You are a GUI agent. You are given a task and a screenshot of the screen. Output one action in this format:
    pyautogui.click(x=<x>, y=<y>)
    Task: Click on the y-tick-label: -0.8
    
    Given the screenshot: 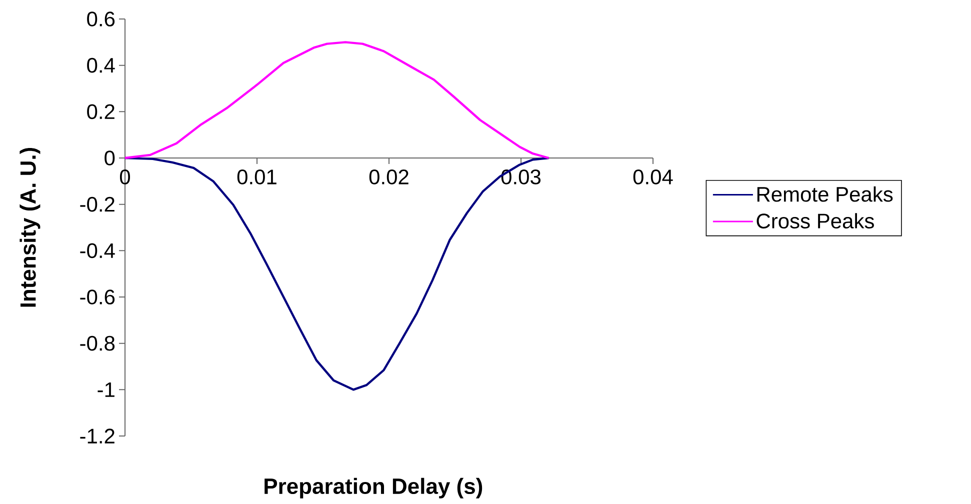 What is the action you would take?
    pyautogui.click(x=97, y=343)
    